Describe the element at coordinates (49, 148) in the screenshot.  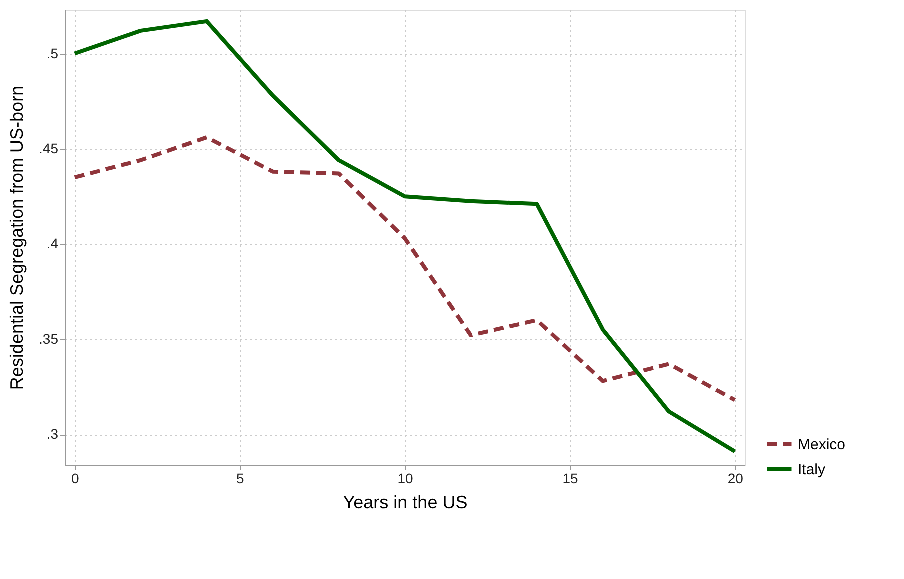
I see `y-tick-label: .45` at that location.